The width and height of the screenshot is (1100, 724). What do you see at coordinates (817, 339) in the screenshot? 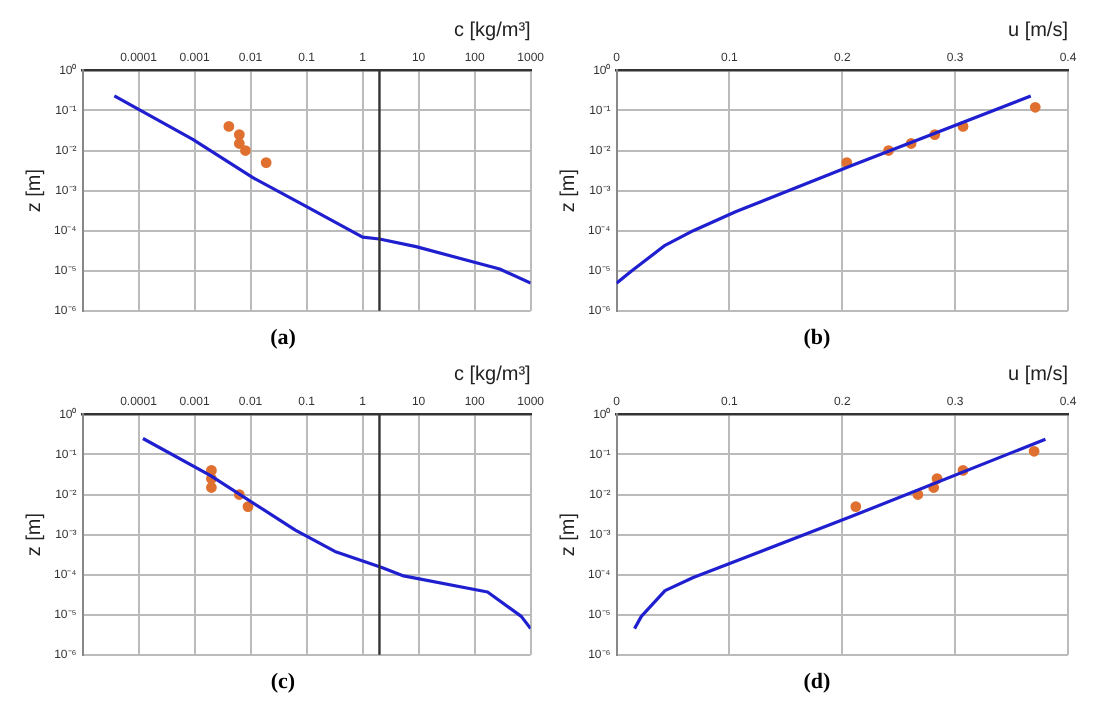
I see `text: (b)` at bounding box center [817, 339].